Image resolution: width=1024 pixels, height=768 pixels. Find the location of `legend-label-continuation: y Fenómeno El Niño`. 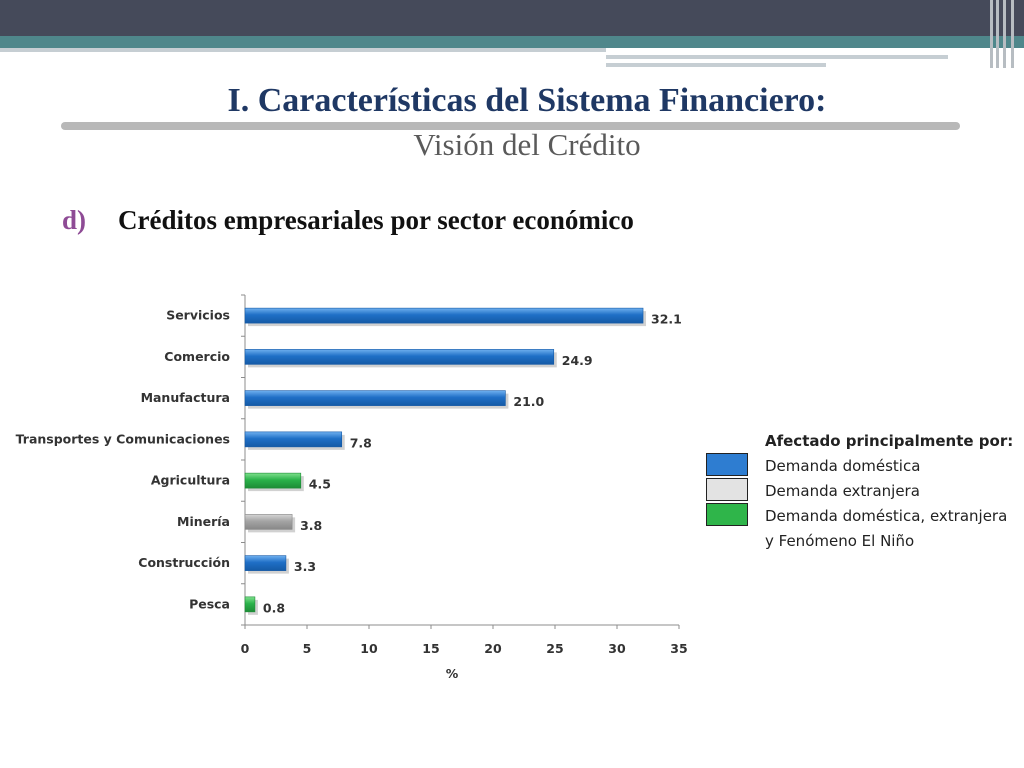

legend-label-continuation: y Fenómeno El Niño is located at coordinates (840, 541).